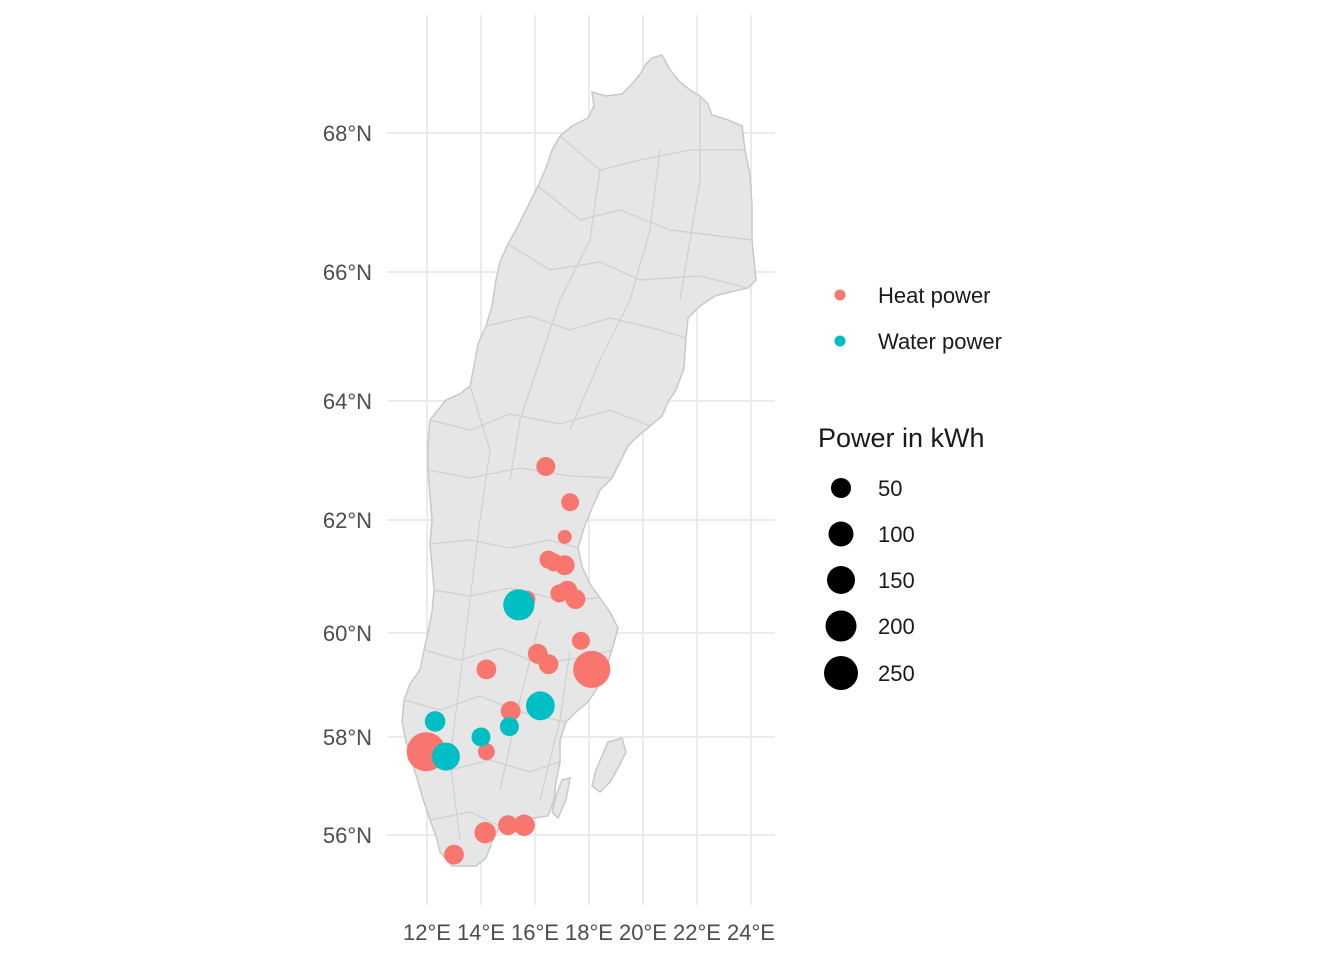 The width and height of the screenshot is (1344, 960). I want to click on legend-label-water-power: Water power, so click(940, 341).